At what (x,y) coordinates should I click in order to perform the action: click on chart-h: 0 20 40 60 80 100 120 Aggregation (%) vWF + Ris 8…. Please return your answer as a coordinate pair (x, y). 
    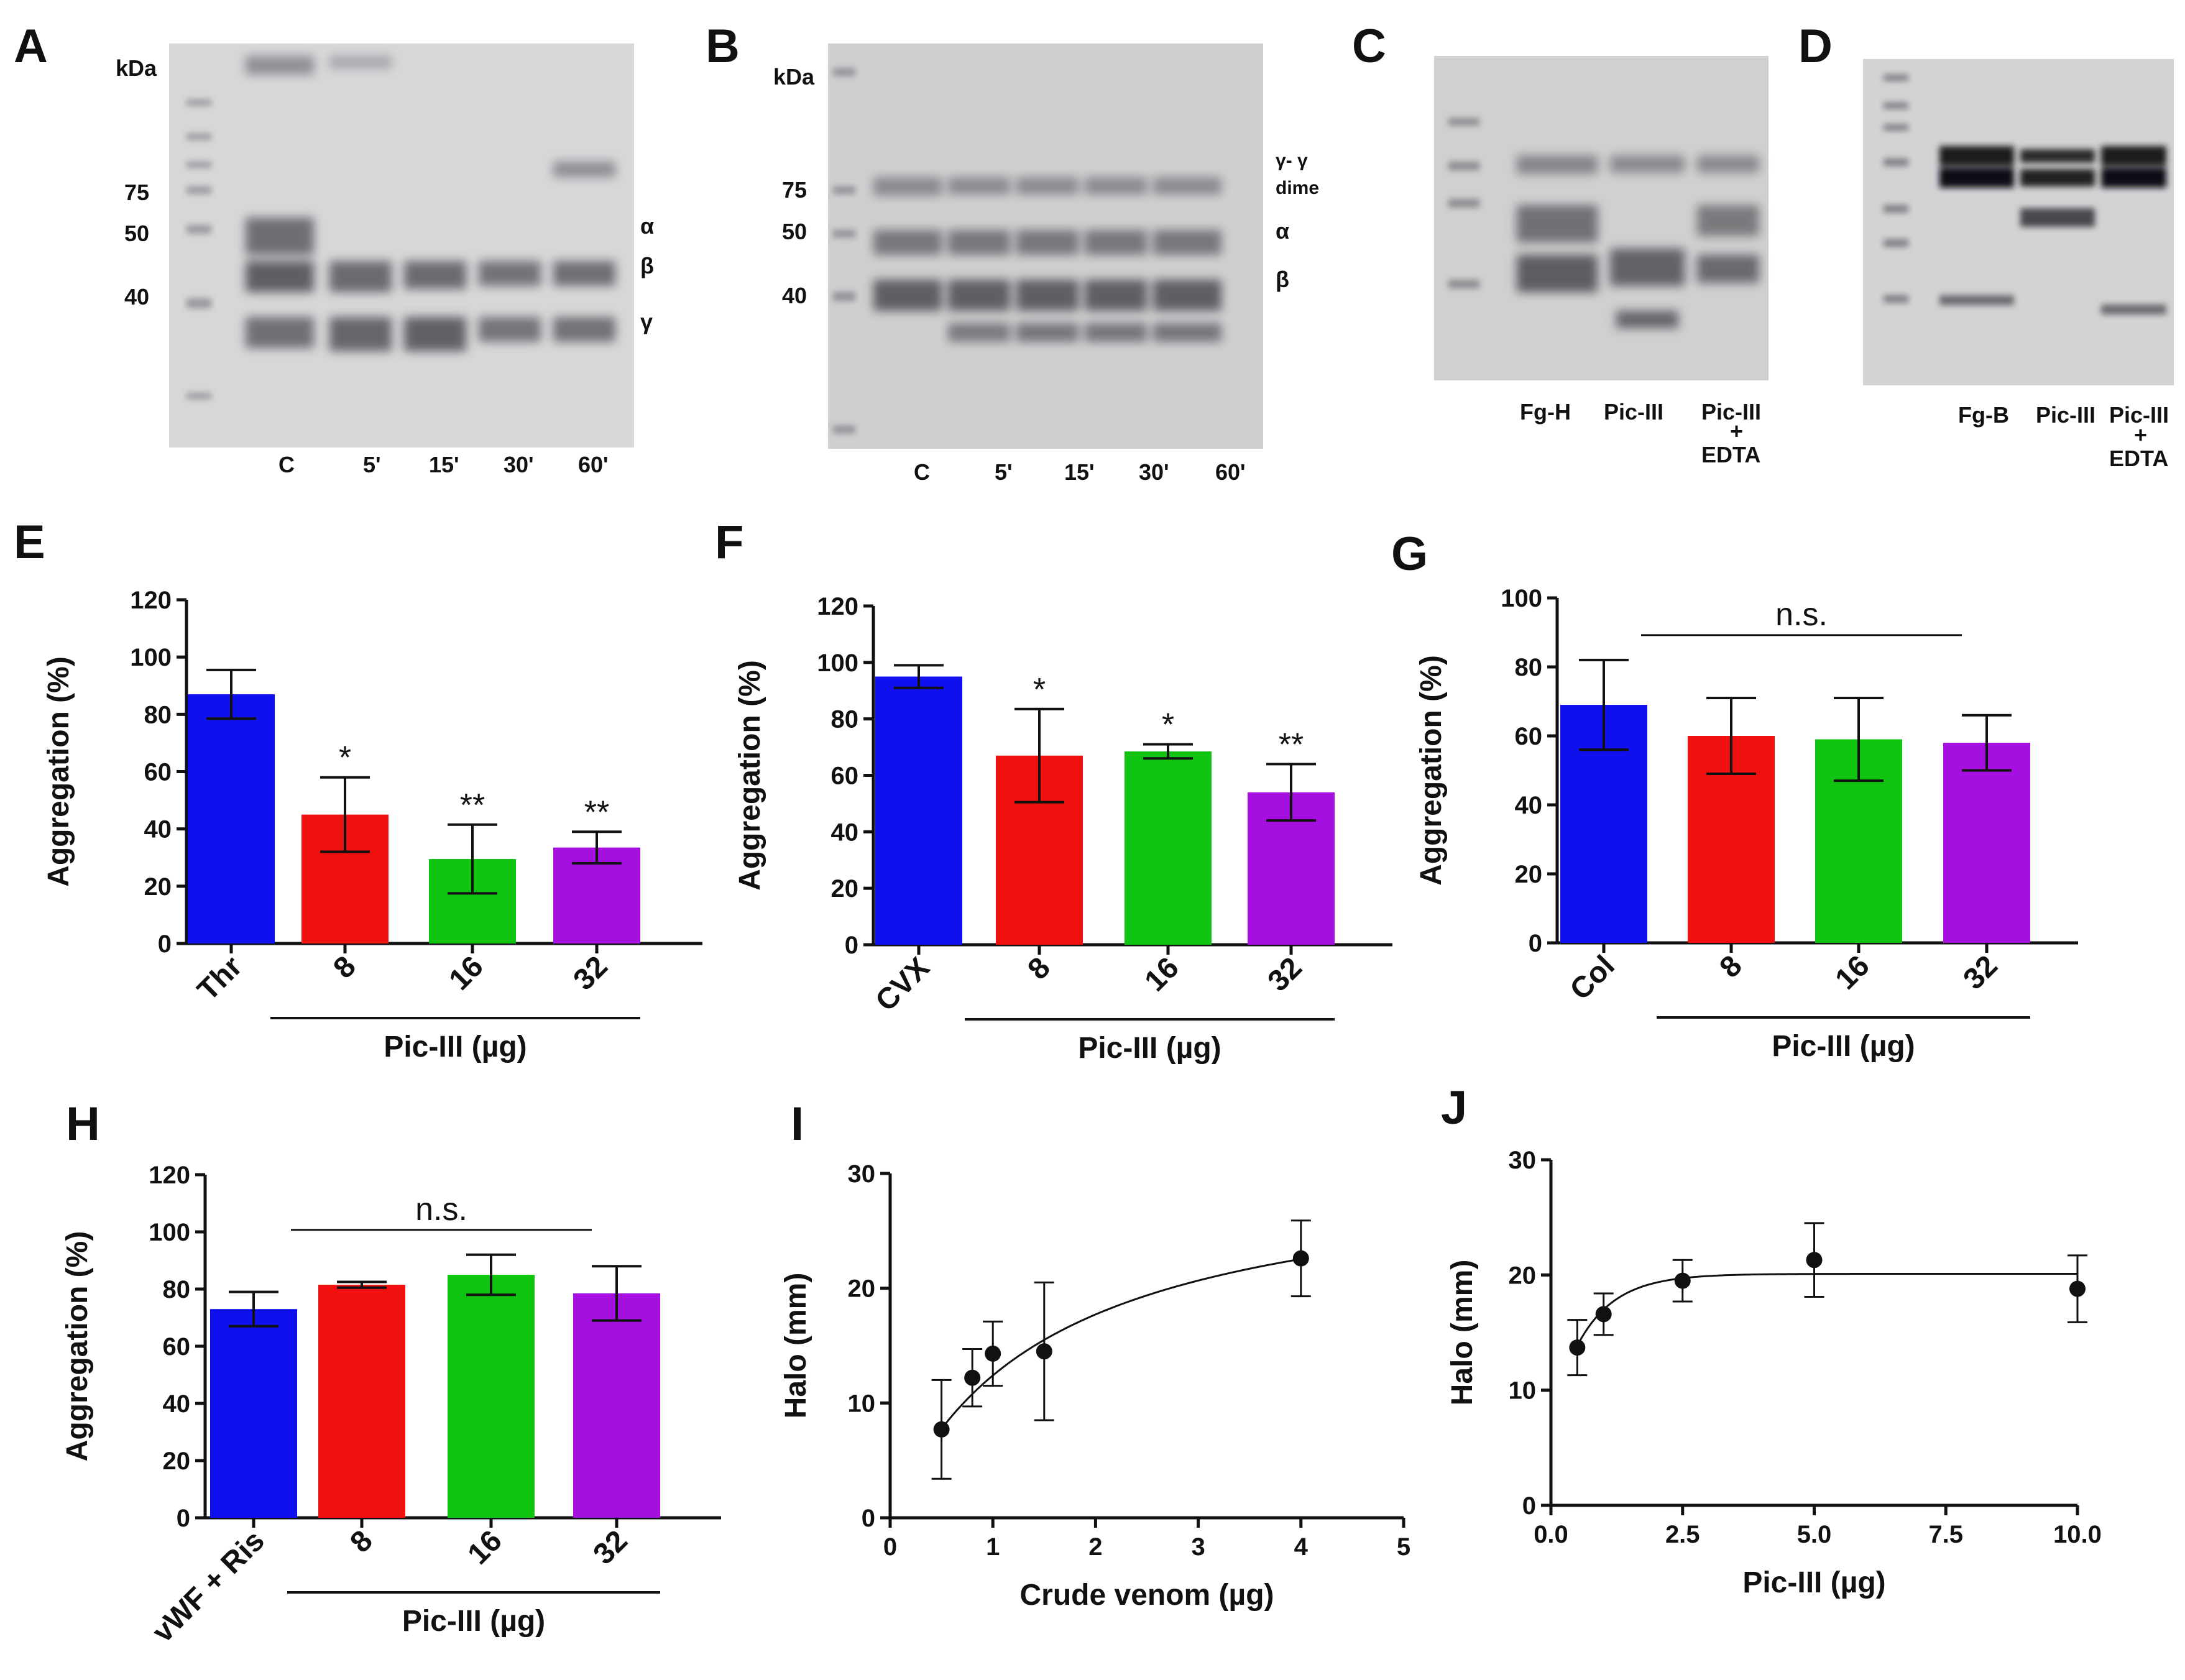
    Looking at the image, I should click on (391, 1405).